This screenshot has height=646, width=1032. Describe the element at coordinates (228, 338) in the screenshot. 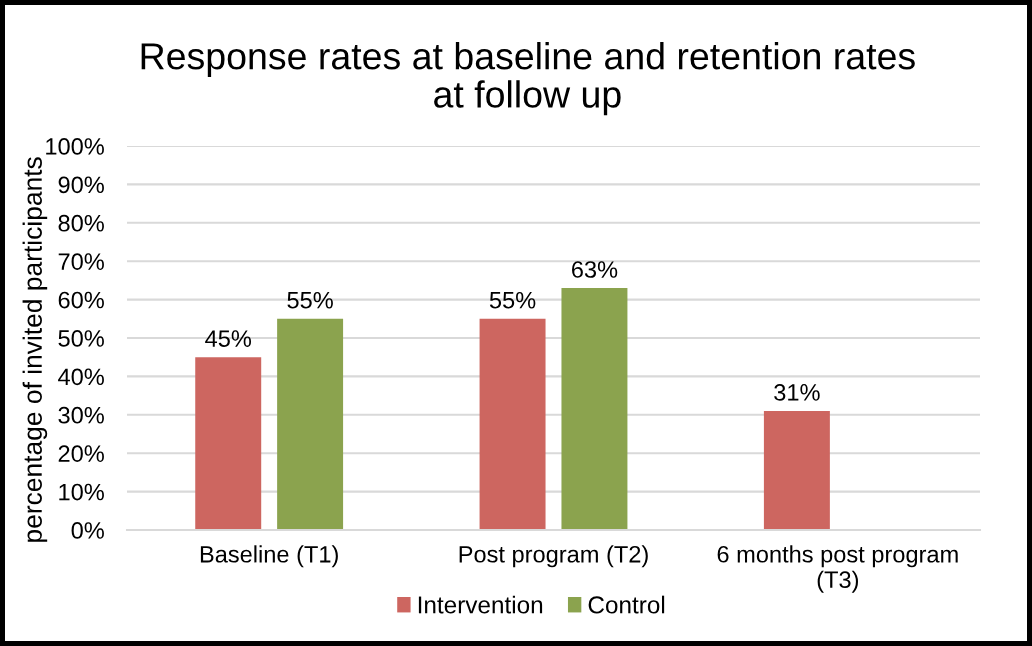

I see `data-label: 45%` at that location.